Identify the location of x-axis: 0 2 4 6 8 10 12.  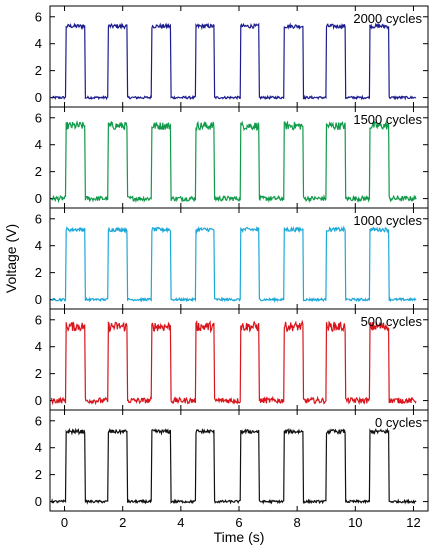
(241, 522).